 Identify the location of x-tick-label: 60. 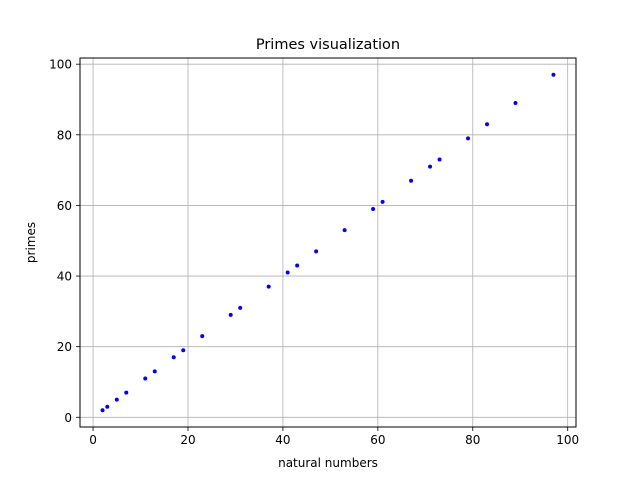
(377, 440).